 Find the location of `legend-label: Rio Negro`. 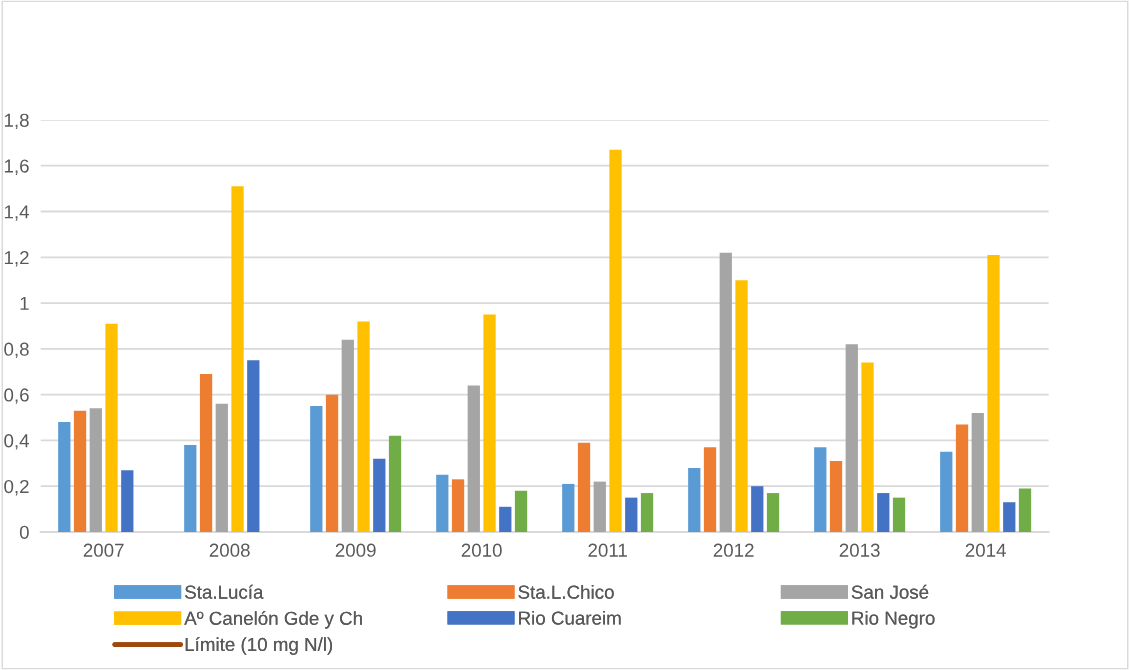

legend-label: Rio Negro is located at coordinates (893, 619).